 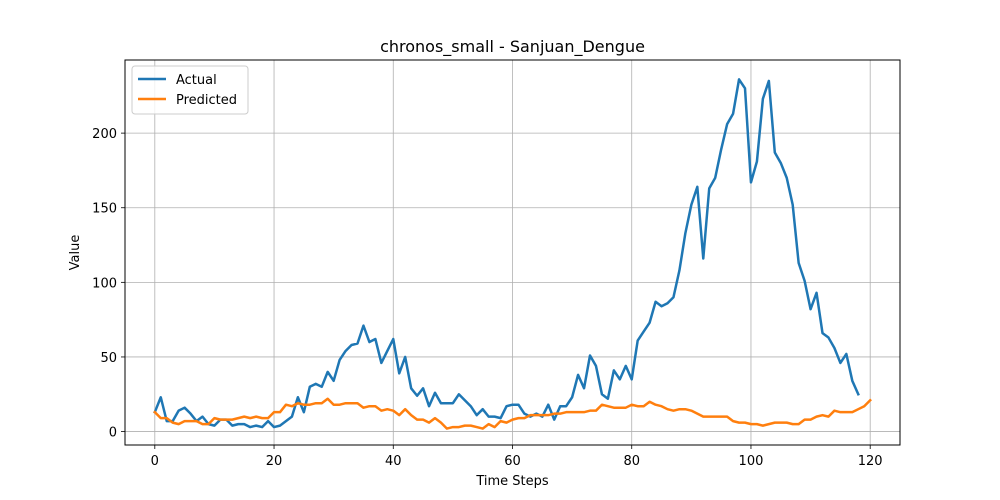 What do you see at coordinates (512, 47) in the screenshot?
I see `chart-title: chronos_small - Sanjuan_Dengue` at bounding box center [512, 47].